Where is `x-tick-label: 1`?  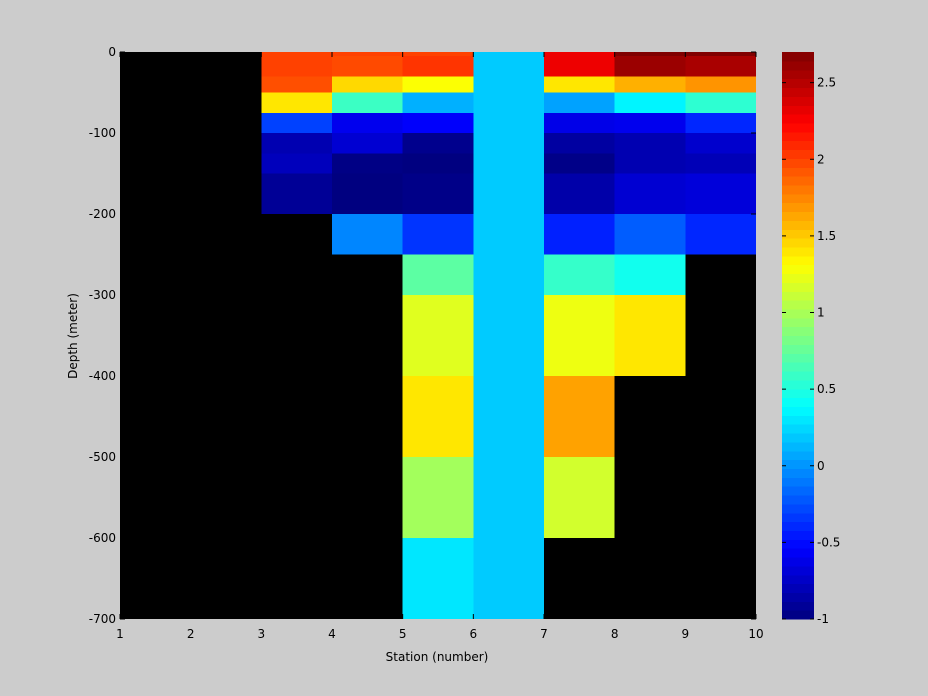 x-tick-label: 1 is located at coordinates (120, 634).